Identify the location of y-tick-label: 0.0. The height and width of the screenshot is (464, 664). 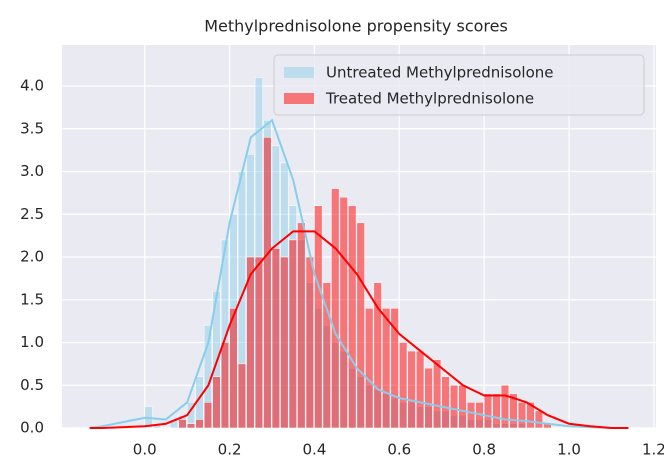
(32, 428).